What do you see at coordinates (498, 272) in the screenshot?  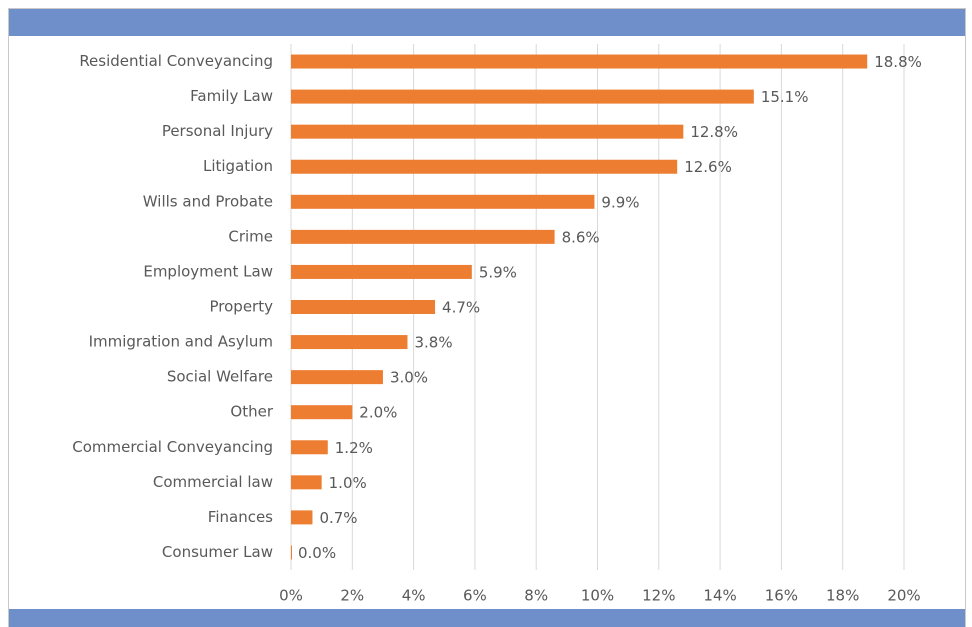 I see `data-label: 5.9%` at bounding box center [498, 272].